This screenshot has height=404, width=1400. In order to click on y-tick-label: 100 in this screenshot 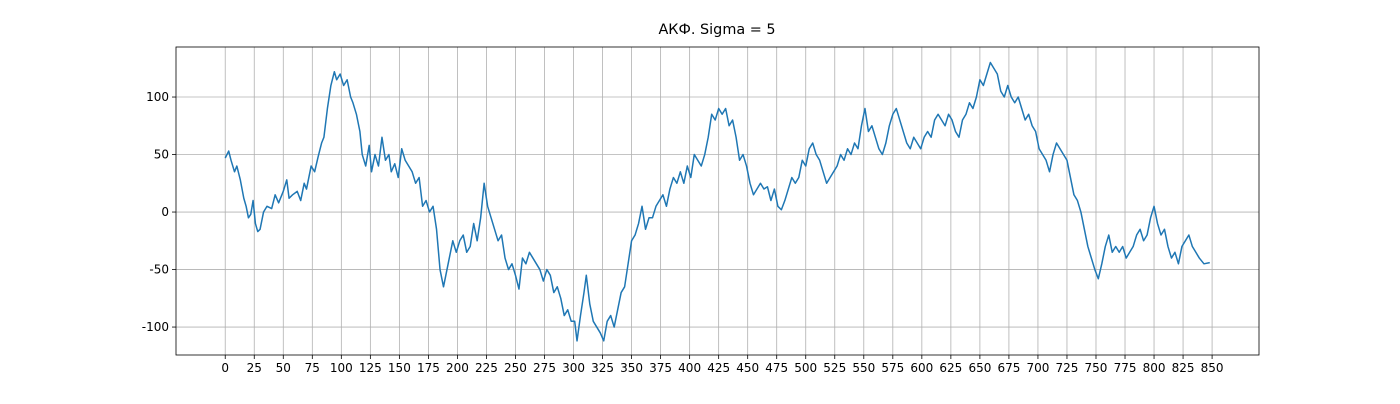, I will do `click(157, 97)`.